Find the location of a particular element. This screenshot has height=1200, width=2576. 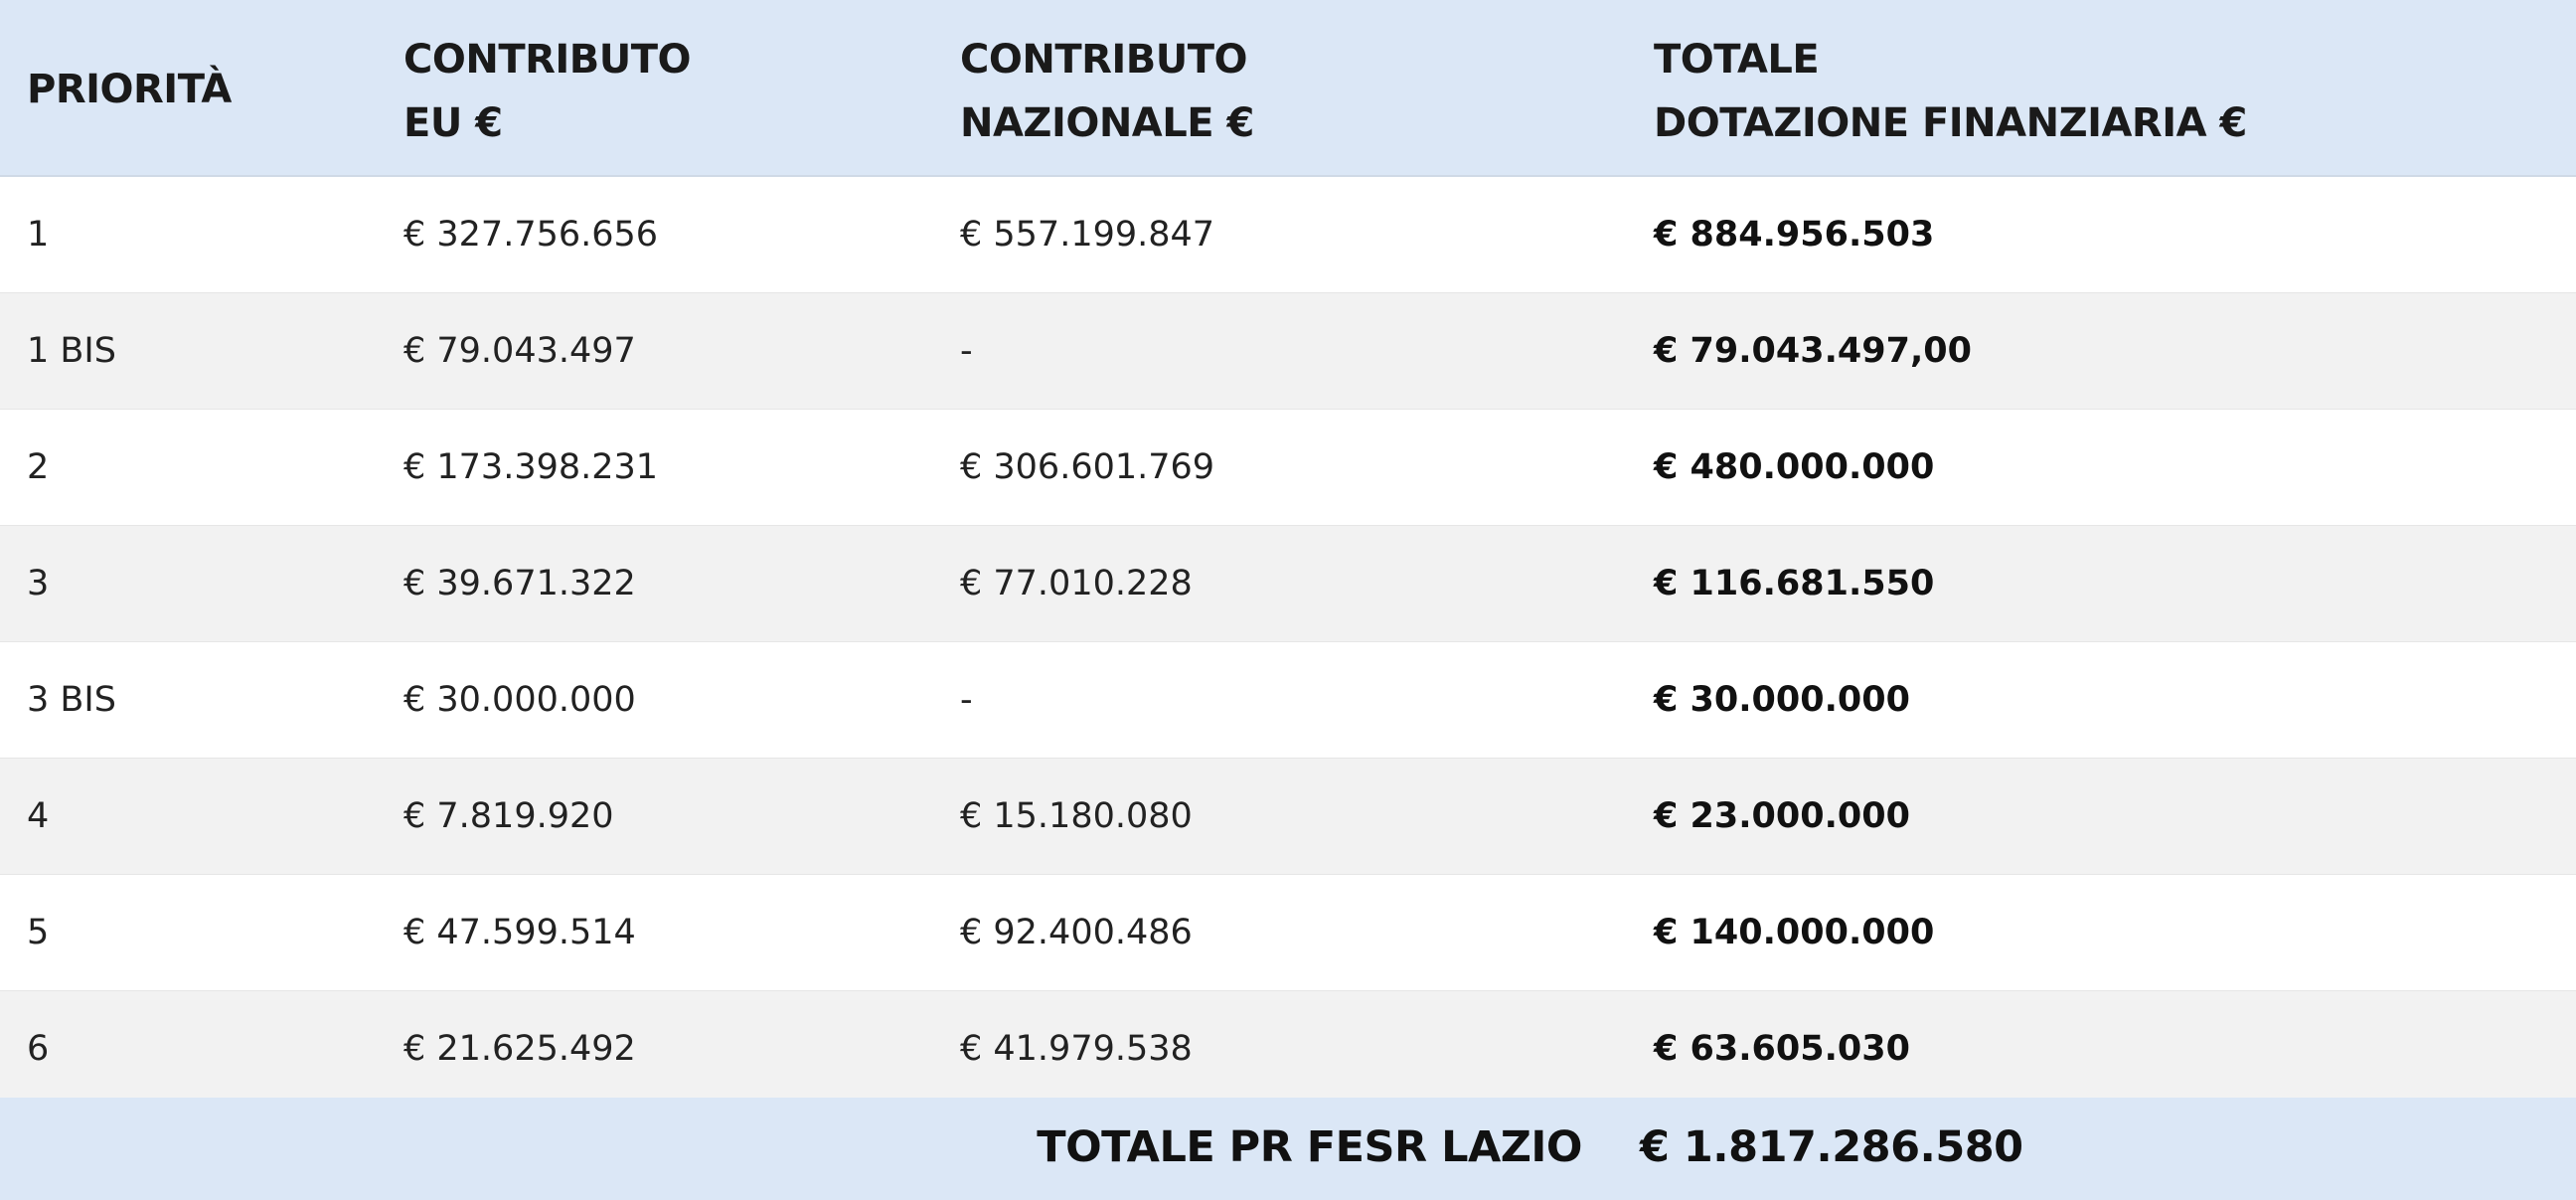

total-allocation-cell: € 480.000.000 is located at coordinates (1794, 467).